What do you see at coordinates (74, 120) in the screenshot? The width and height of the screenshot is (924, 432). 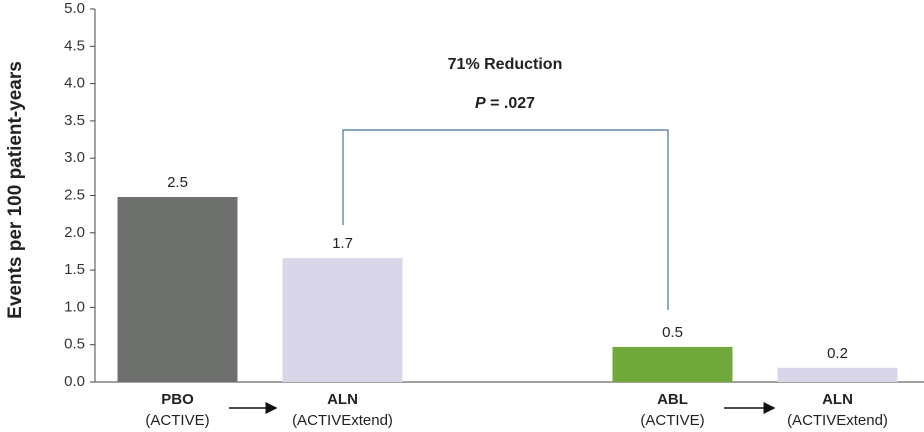 I see `y-tick-label: 3.5` at bounding box center [74, 120].